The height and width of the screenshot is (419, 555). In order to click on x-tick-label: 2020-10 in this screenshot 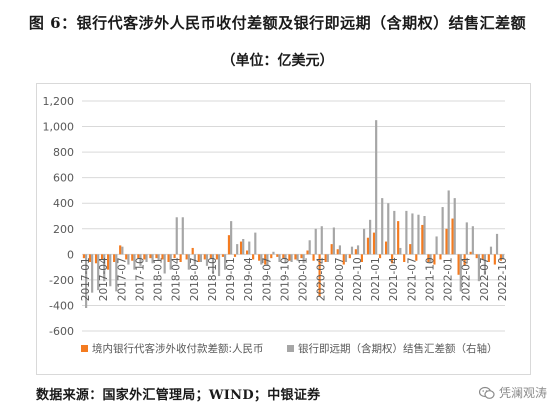, I will do `click(358, 279)`.